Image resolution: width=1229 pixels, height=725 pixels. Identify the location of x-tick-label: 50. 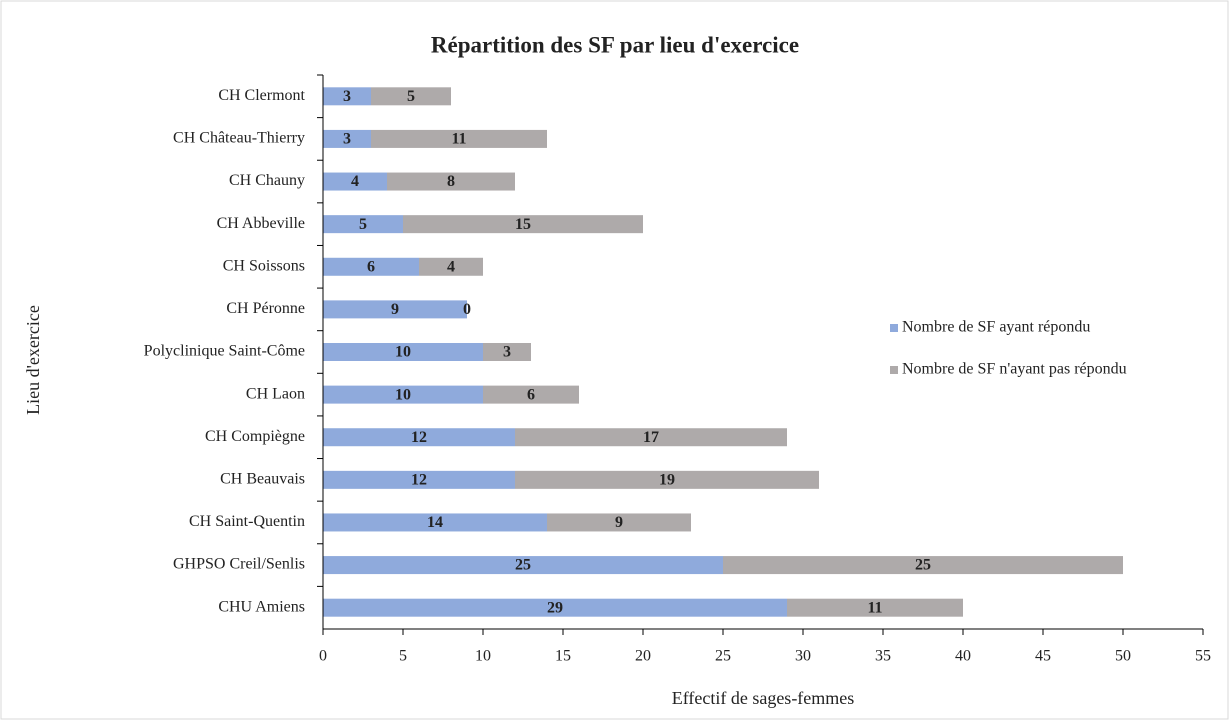
(1123, 656).